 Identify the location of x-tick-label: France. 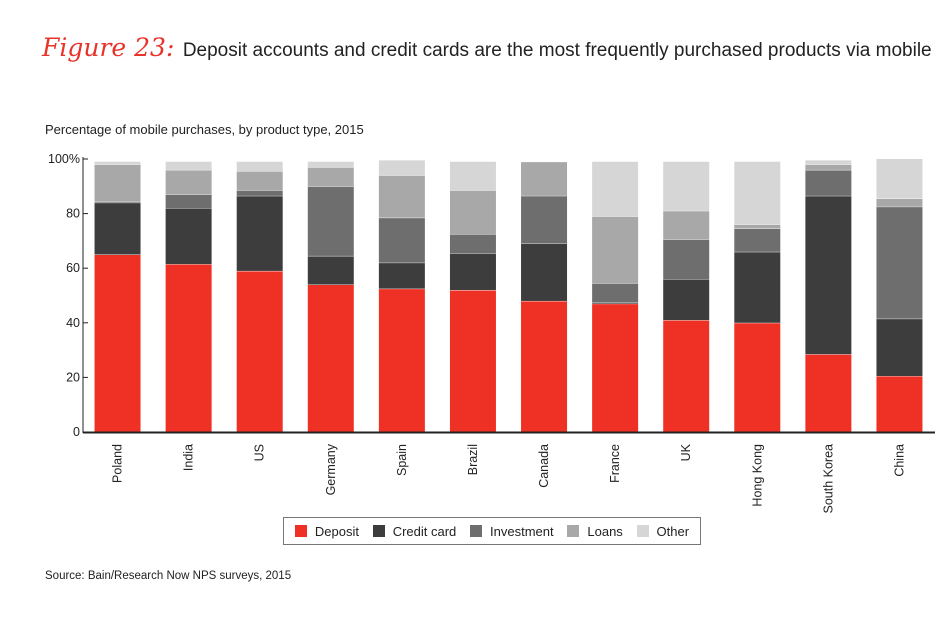
(615, 463).